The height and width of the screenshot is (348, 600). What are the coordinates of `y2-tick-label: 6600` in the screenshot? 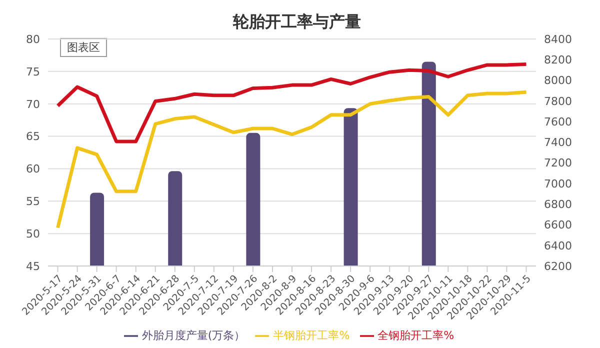 It's located at (558, 225).